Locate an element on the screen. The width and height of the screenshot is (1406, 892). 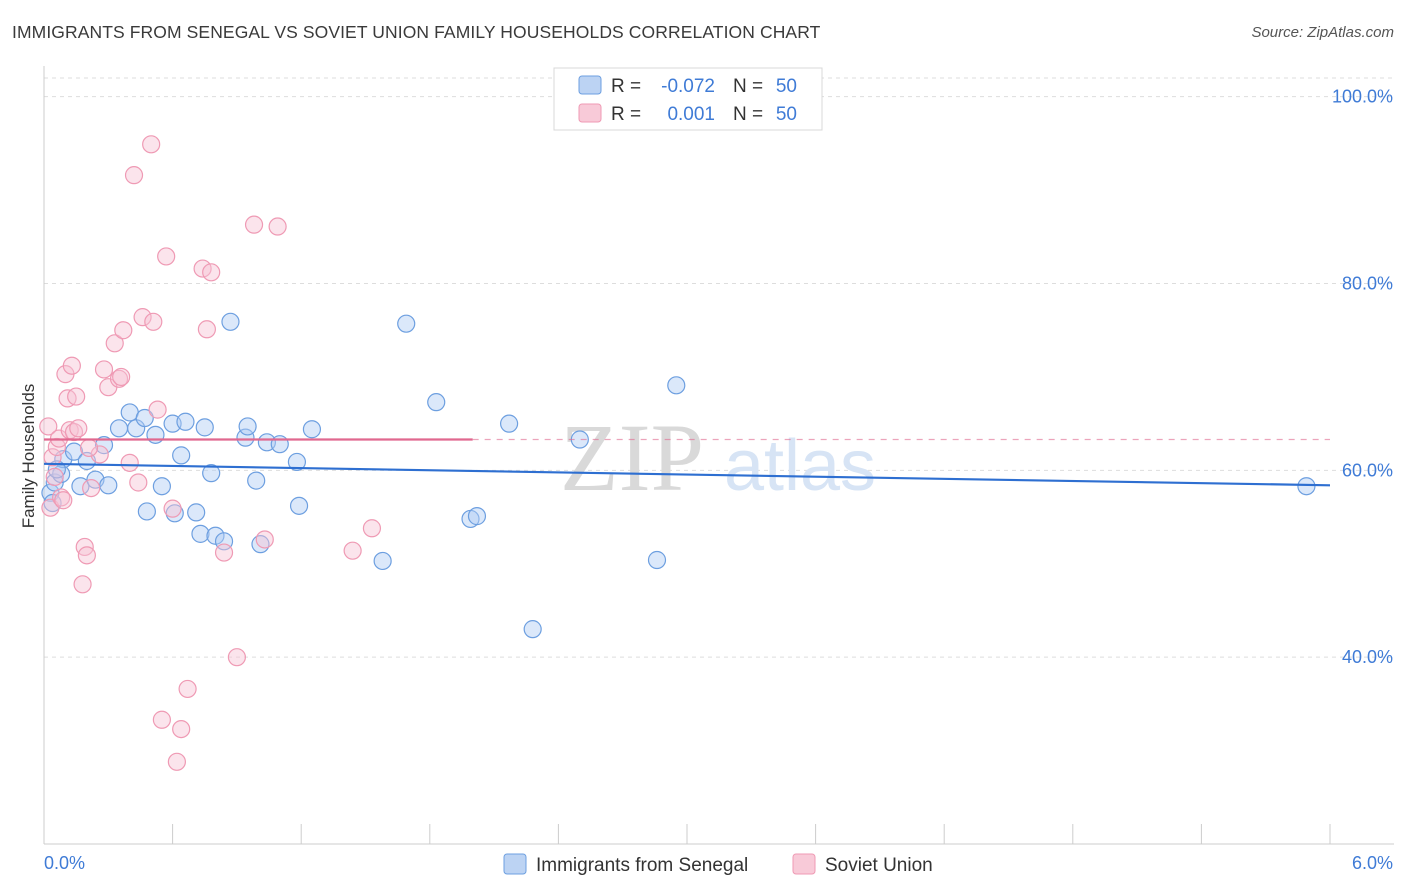
watermark-atlas: atlas is located at coordinates (800, 466).